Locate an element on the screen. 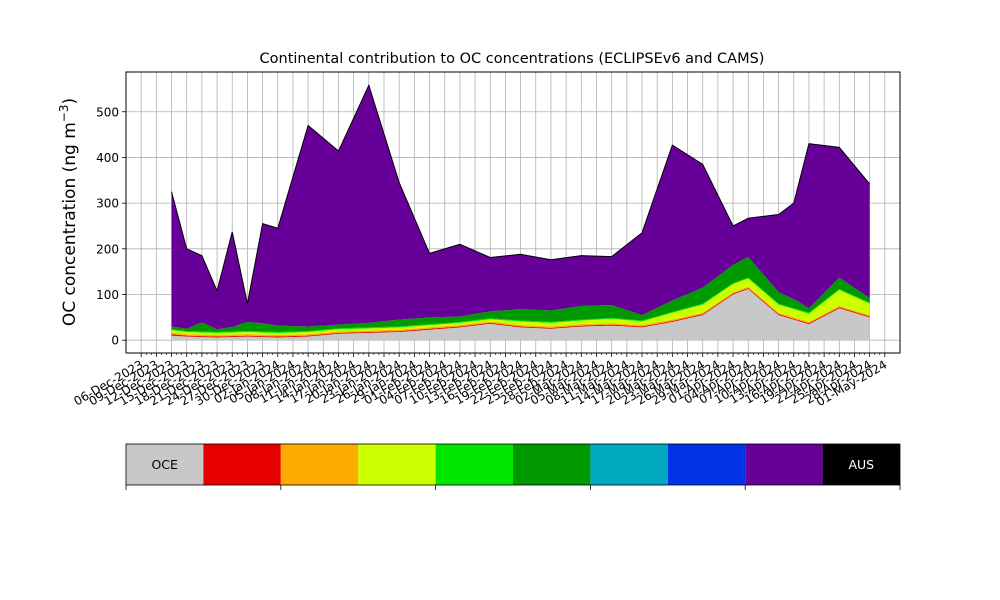  legend-swatch-asi is located at coordinates (784, 464).